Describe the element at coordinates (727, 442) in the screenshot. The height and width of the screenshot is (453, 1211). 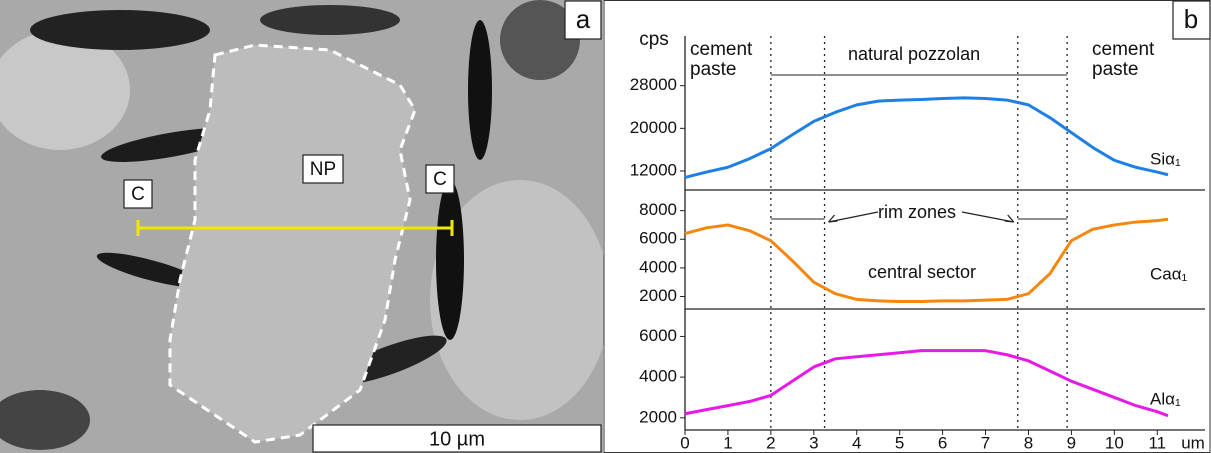
I see `x-tick-label: 1` at that location.